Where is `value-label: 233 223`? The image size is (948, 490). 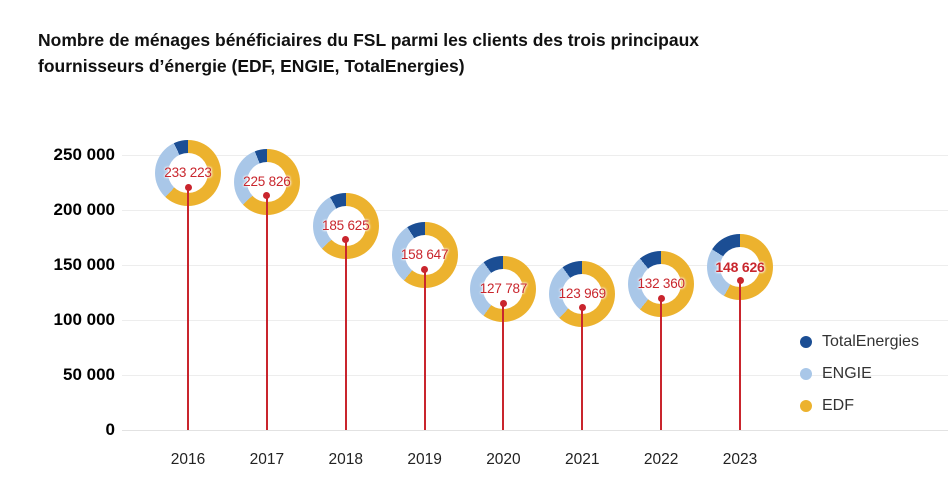 value-label: 233 223 is located at coordinates (188, 173).